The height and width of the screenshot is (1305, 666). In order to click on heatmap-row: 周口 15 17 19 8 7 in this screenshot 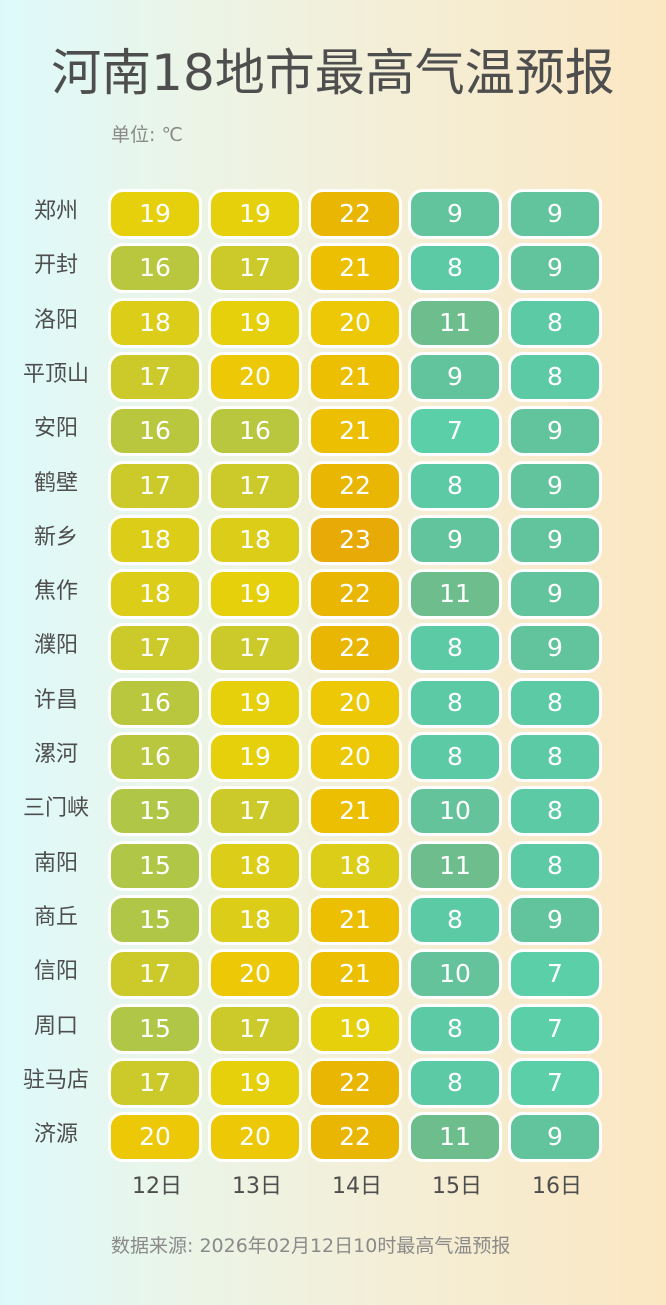, I will do `click(333, 1028)`.